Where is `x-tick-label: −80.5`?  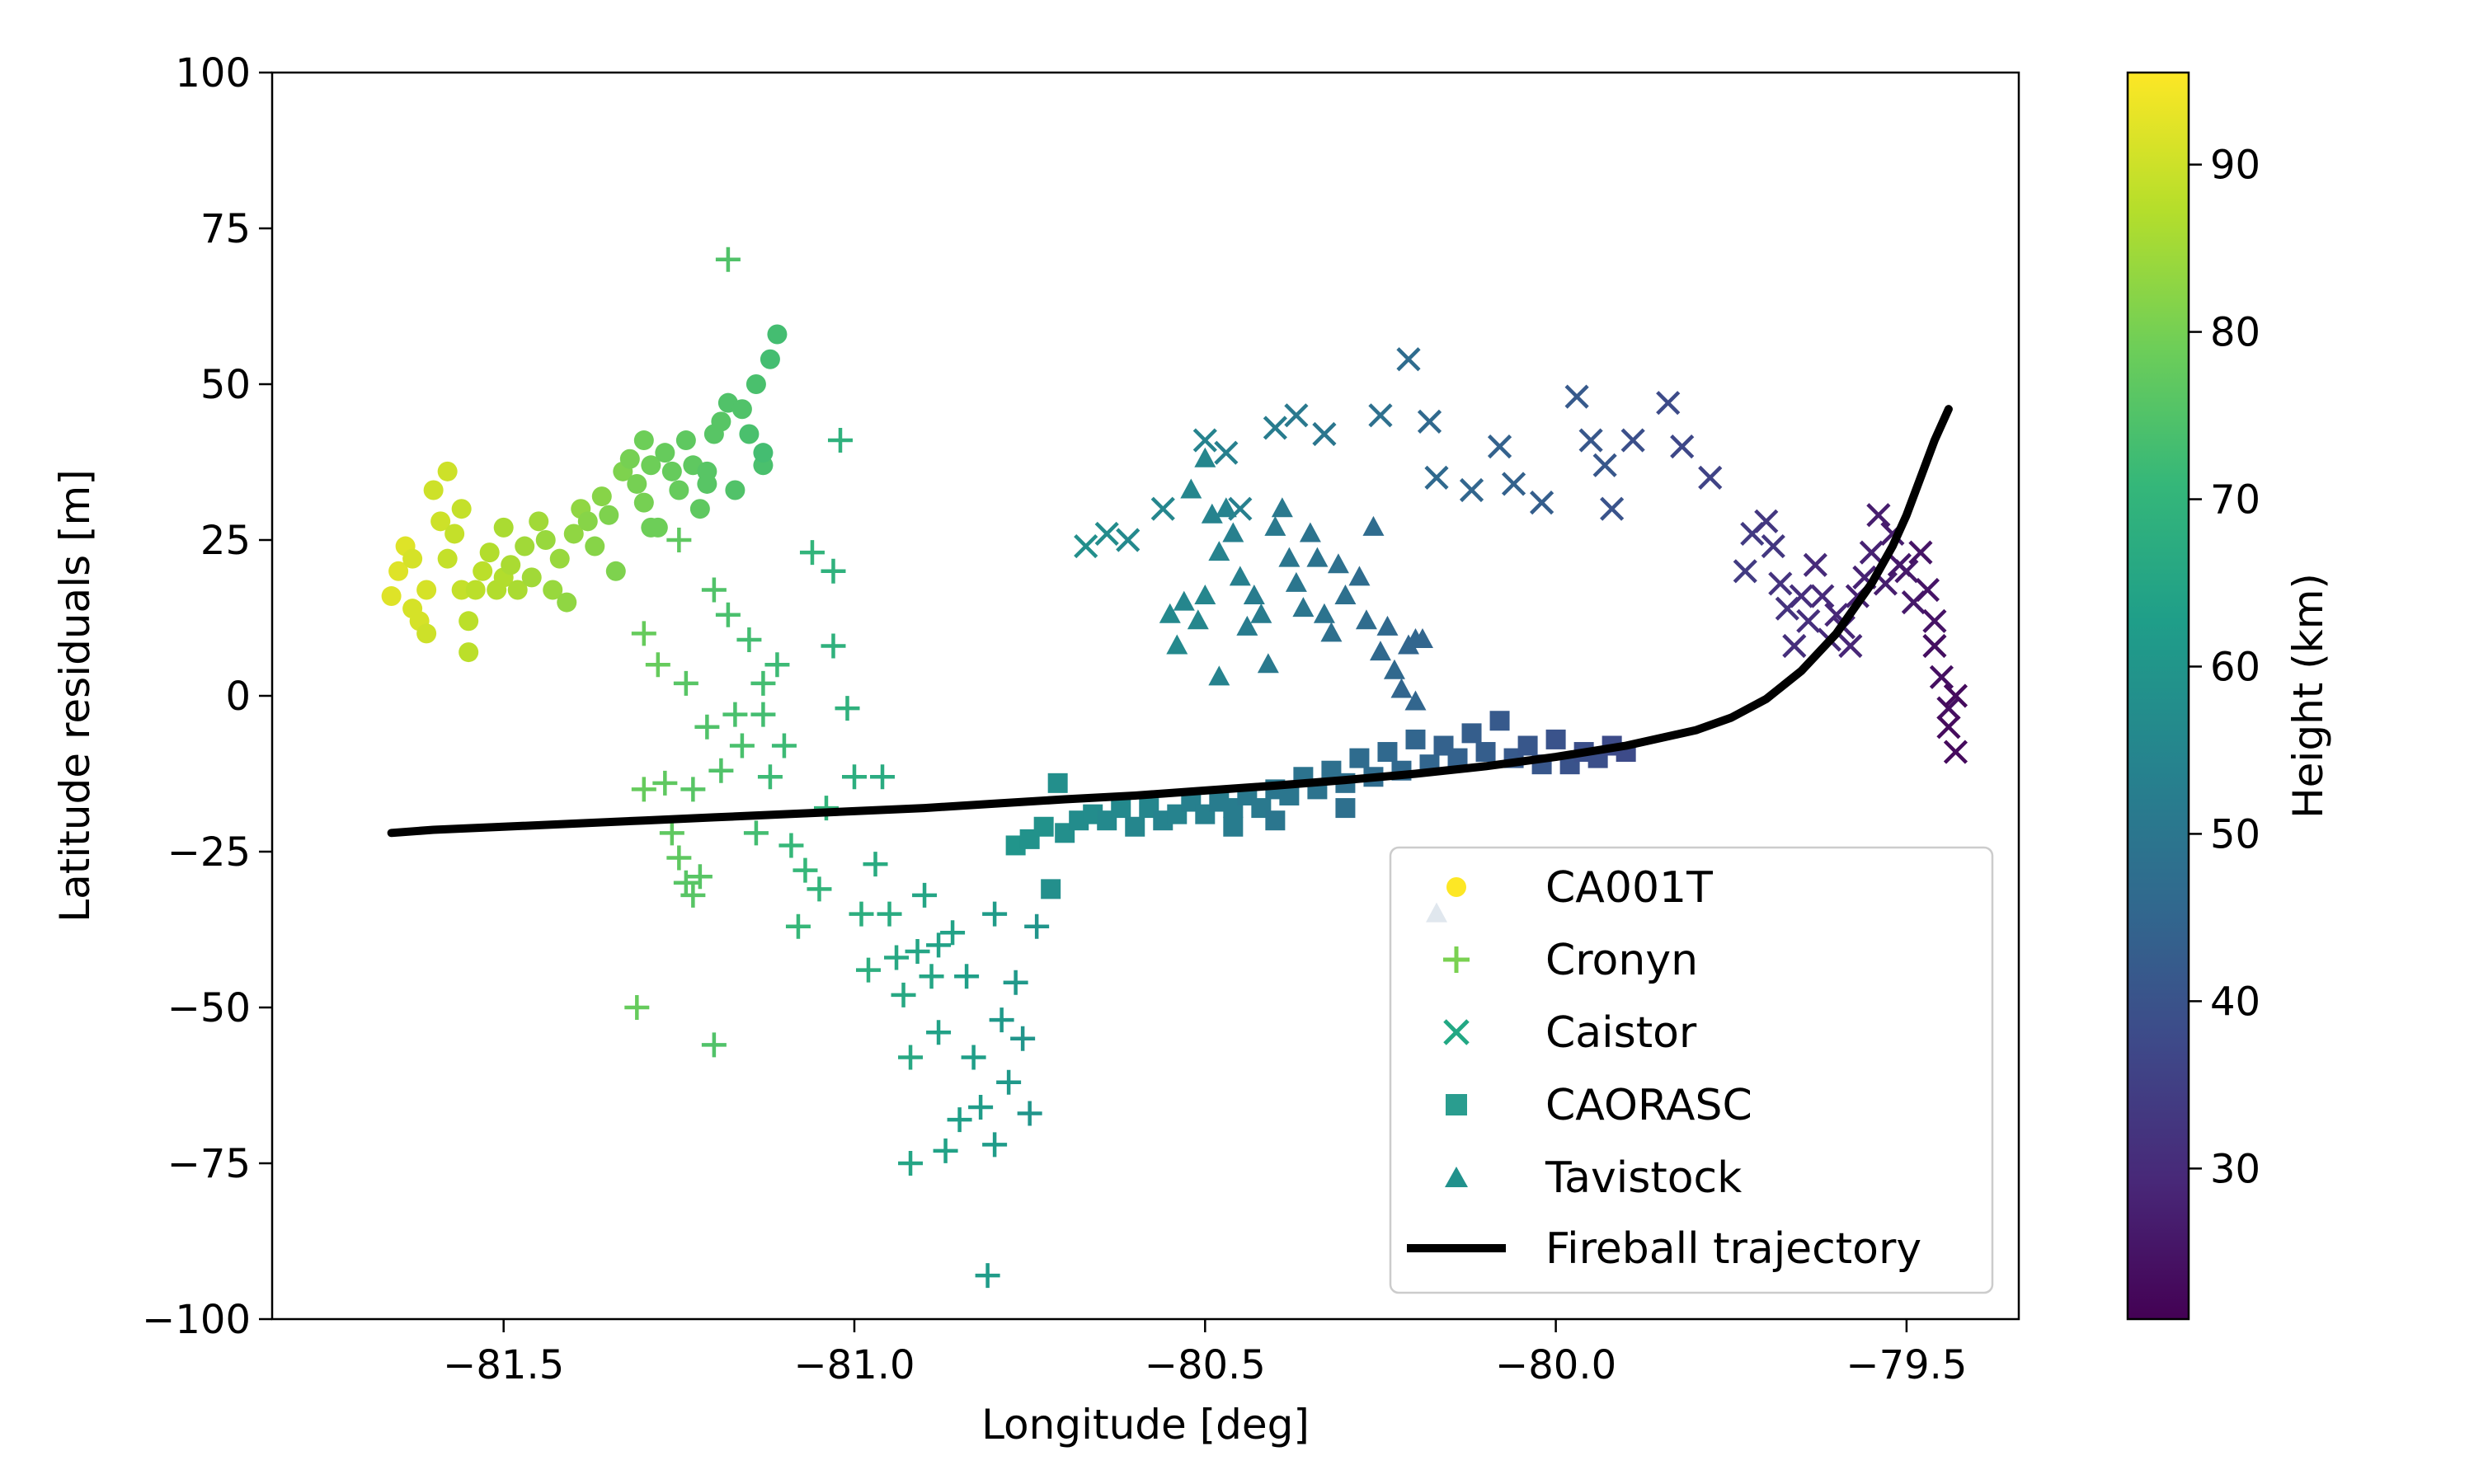 x-tick-label: −80.5 is located at coordinates (1205, 1365).